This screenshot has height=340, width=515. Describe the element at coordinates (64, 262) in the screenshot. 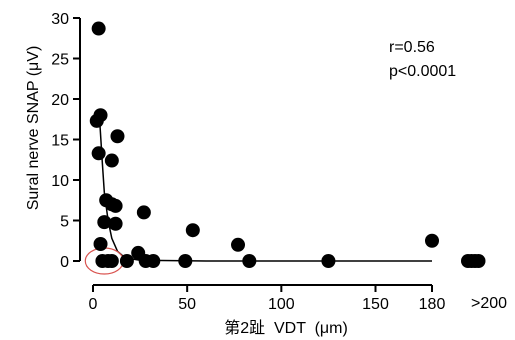

I see `y-tick-label: 0` at that location.